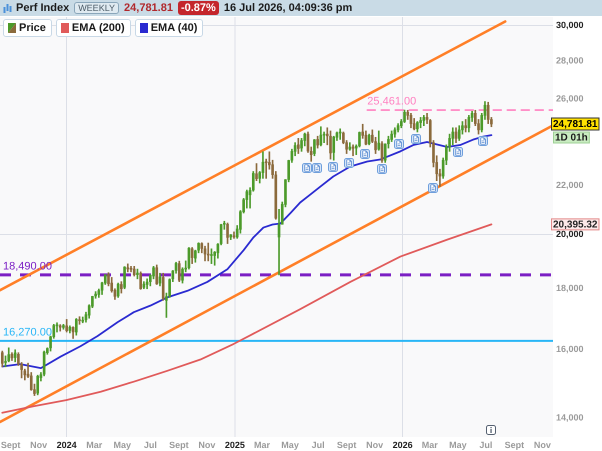 The image size is (602, 451). I want to click on annotation: 25,461.00, so click(391, 102).